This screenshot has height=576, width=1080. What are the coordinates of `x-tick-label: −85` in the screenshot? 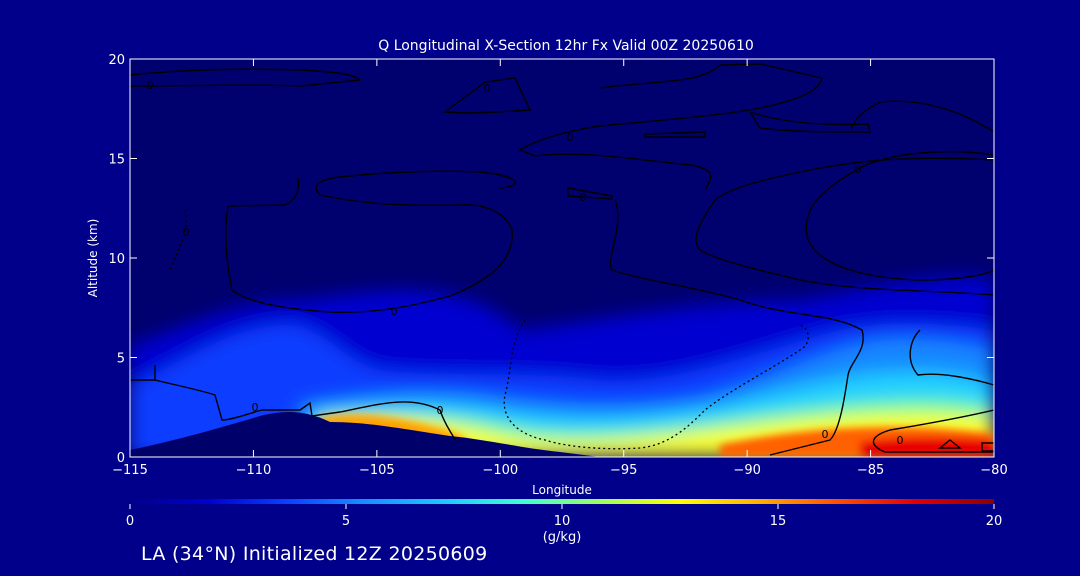 It's located at (870, 470).